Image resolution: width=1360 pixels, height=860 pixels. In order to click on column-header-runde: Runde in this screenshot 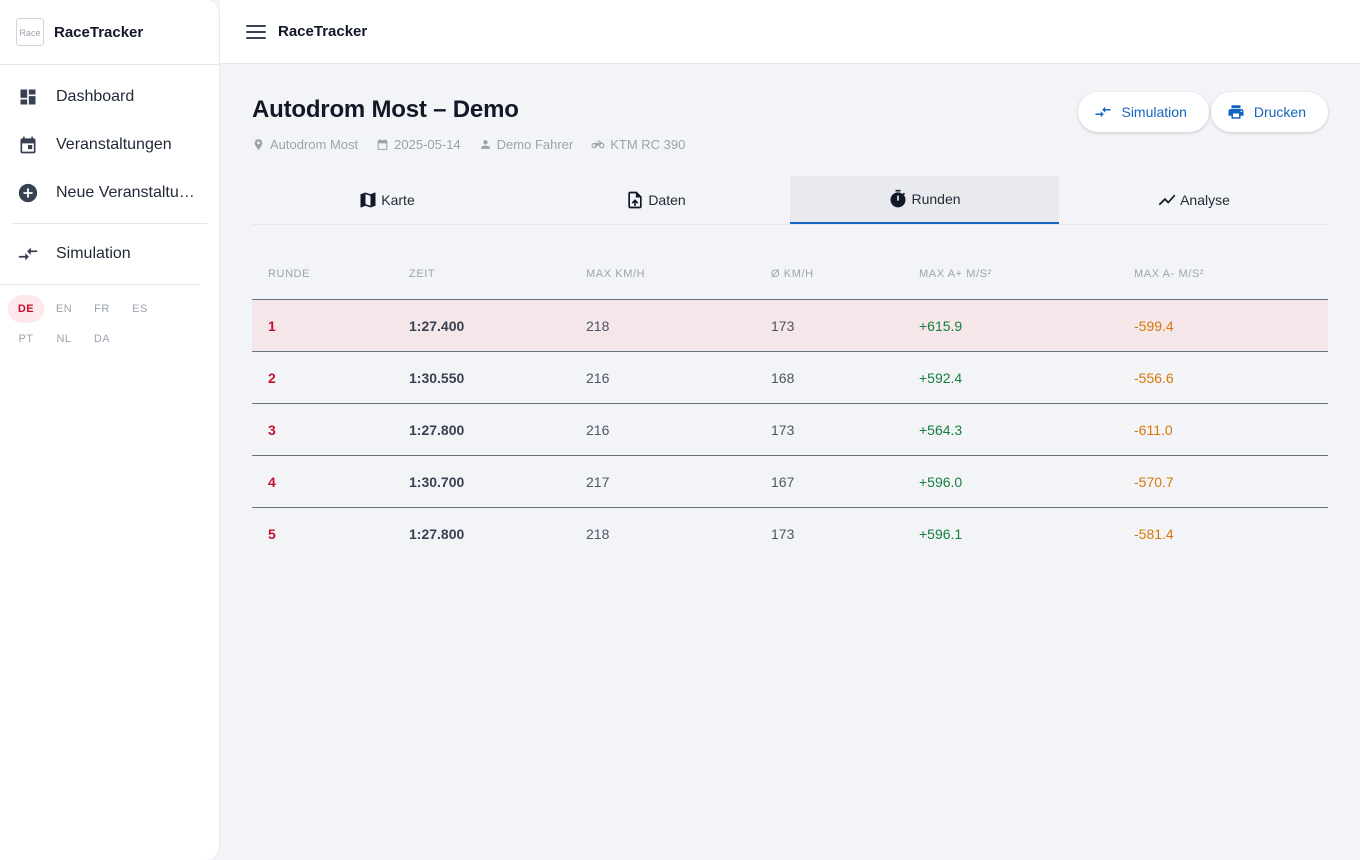, I will do `click(289, 273)`.